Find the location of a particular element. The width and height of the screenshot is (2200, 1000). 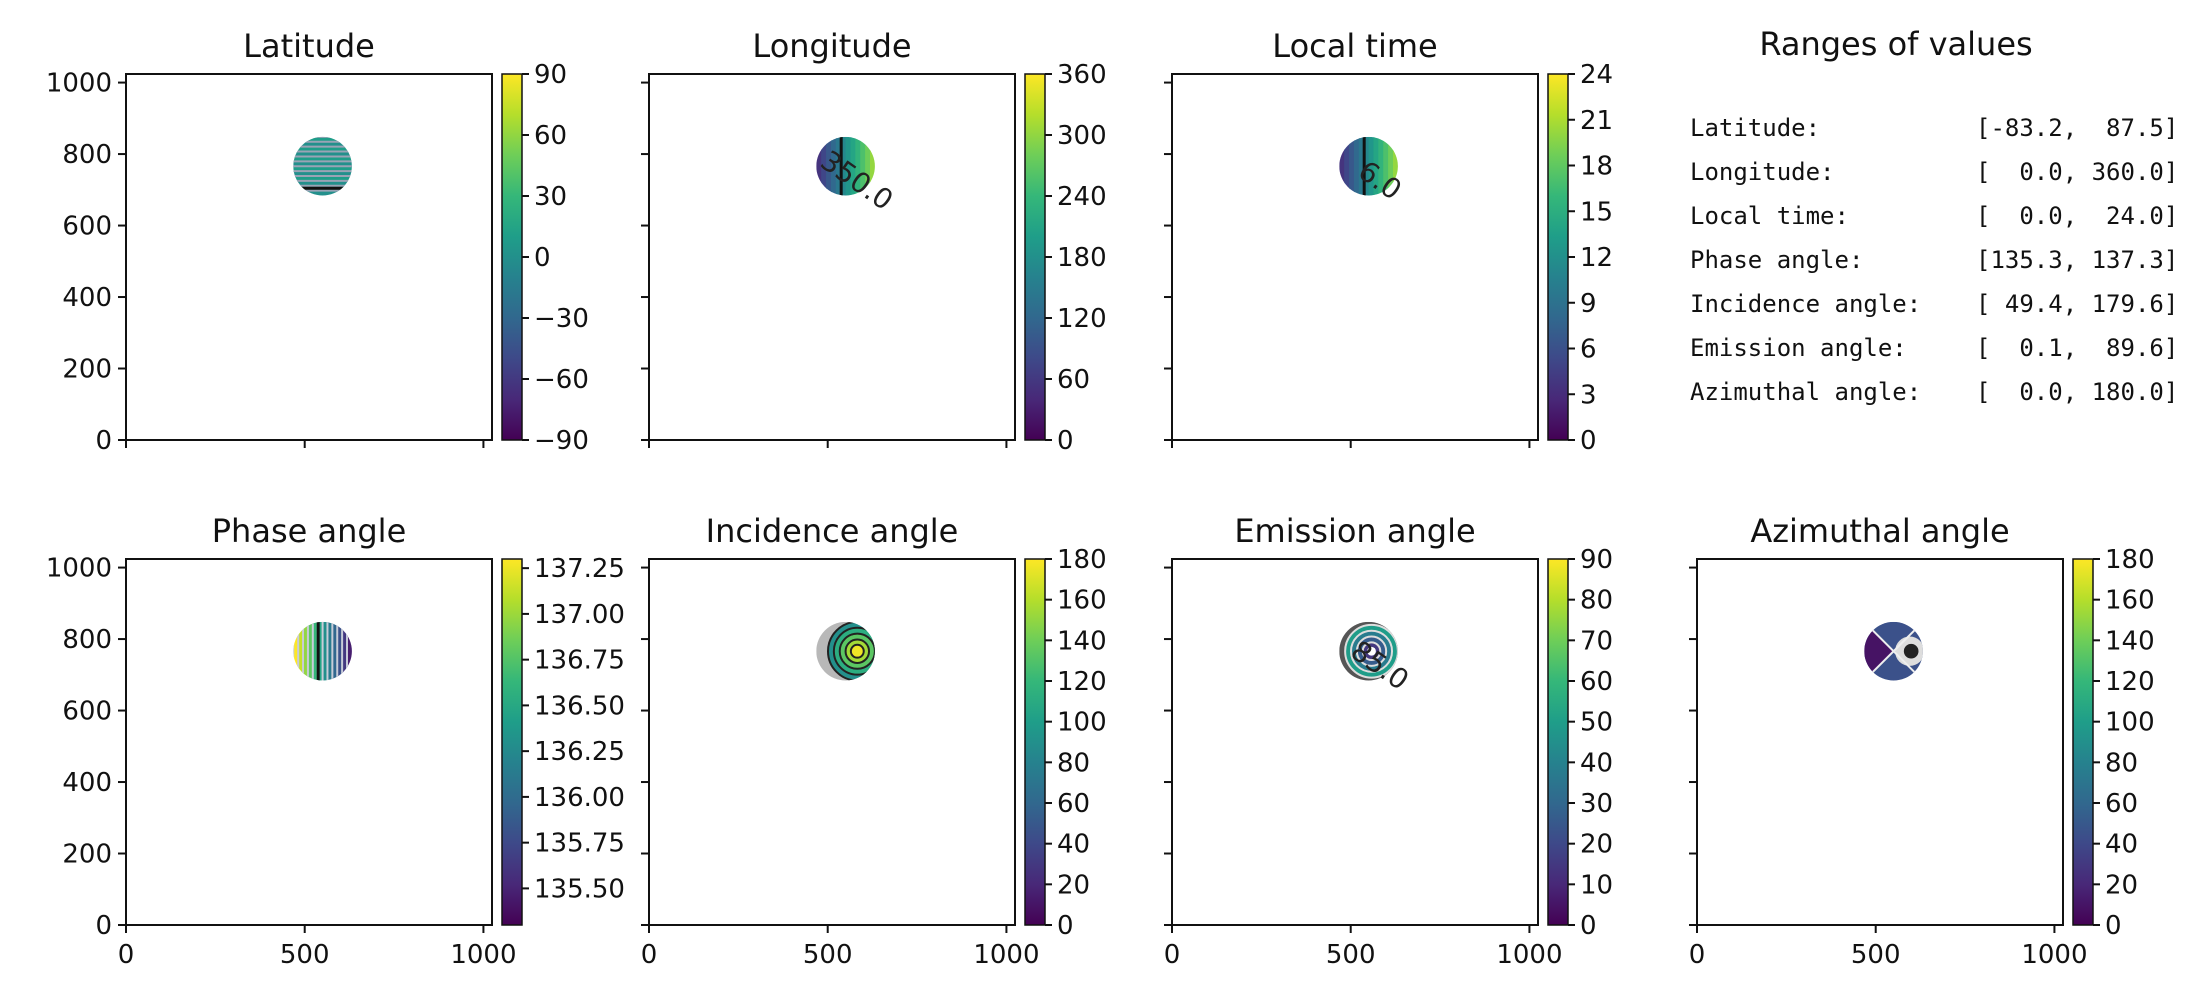

subplot-title: Latitude is located at coordinates (309, 46).